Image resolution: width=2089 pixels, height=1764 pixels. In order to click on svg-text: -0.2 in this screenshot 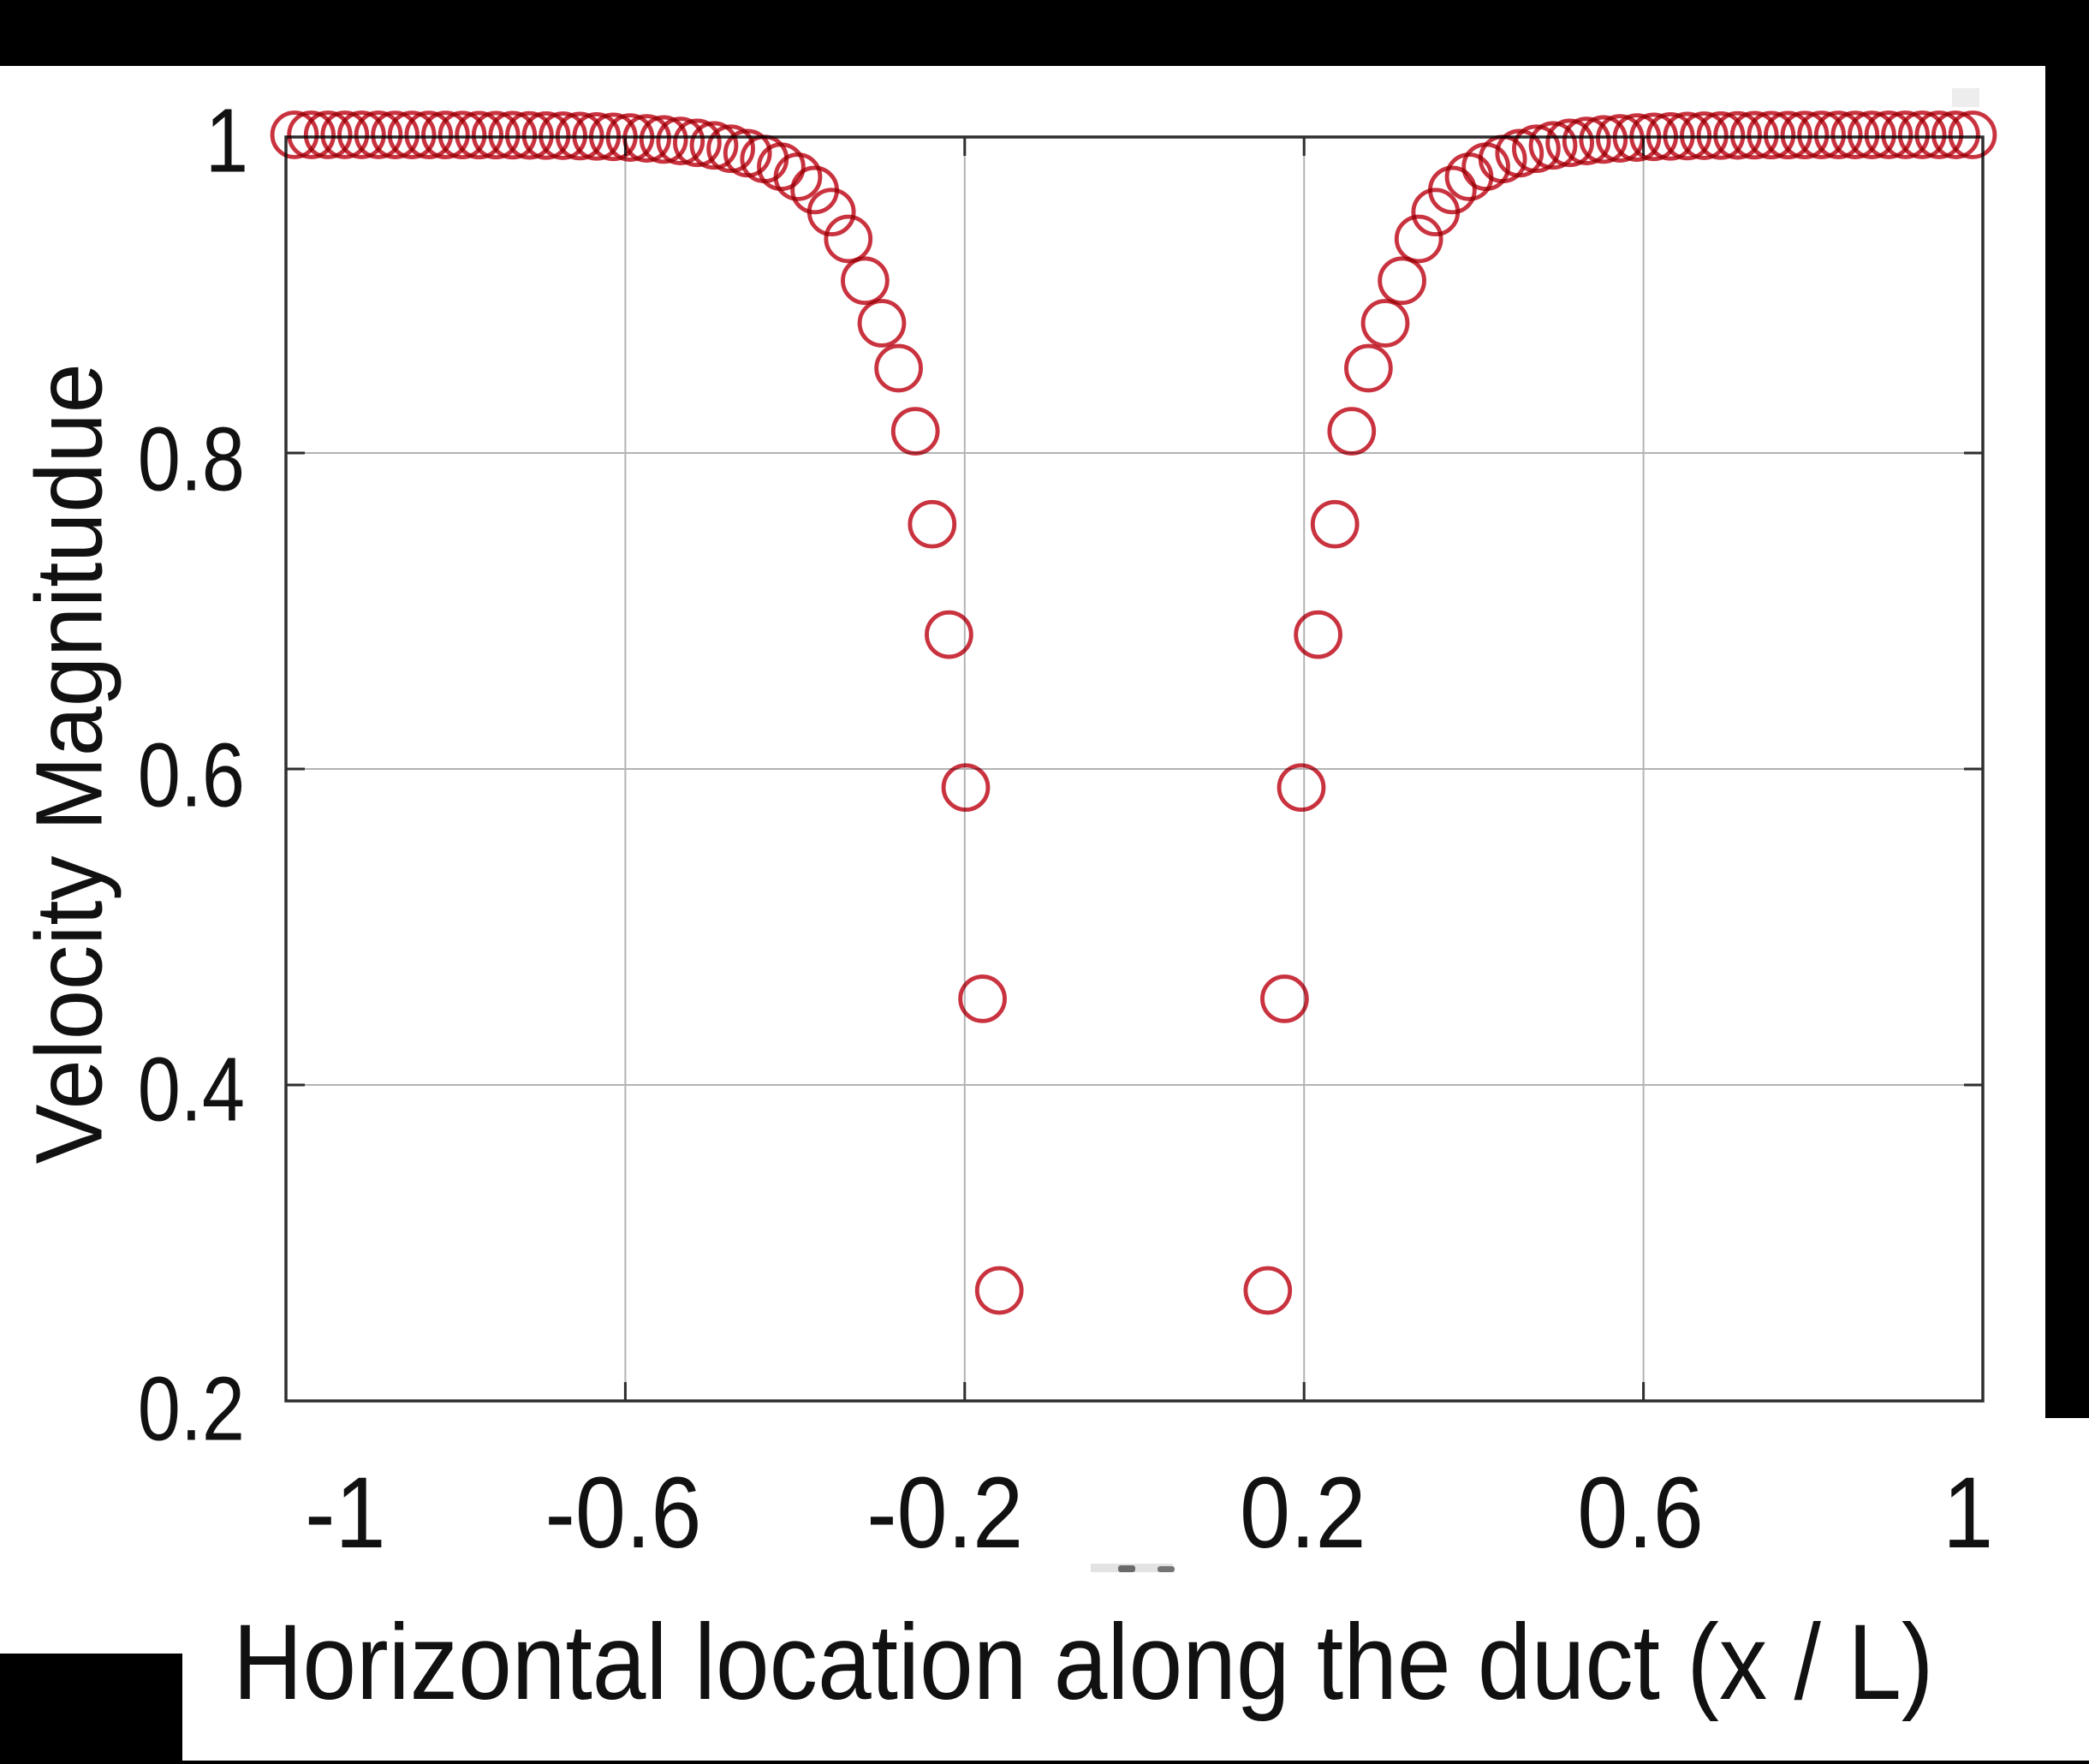, I will do `click(945, 1512)`.